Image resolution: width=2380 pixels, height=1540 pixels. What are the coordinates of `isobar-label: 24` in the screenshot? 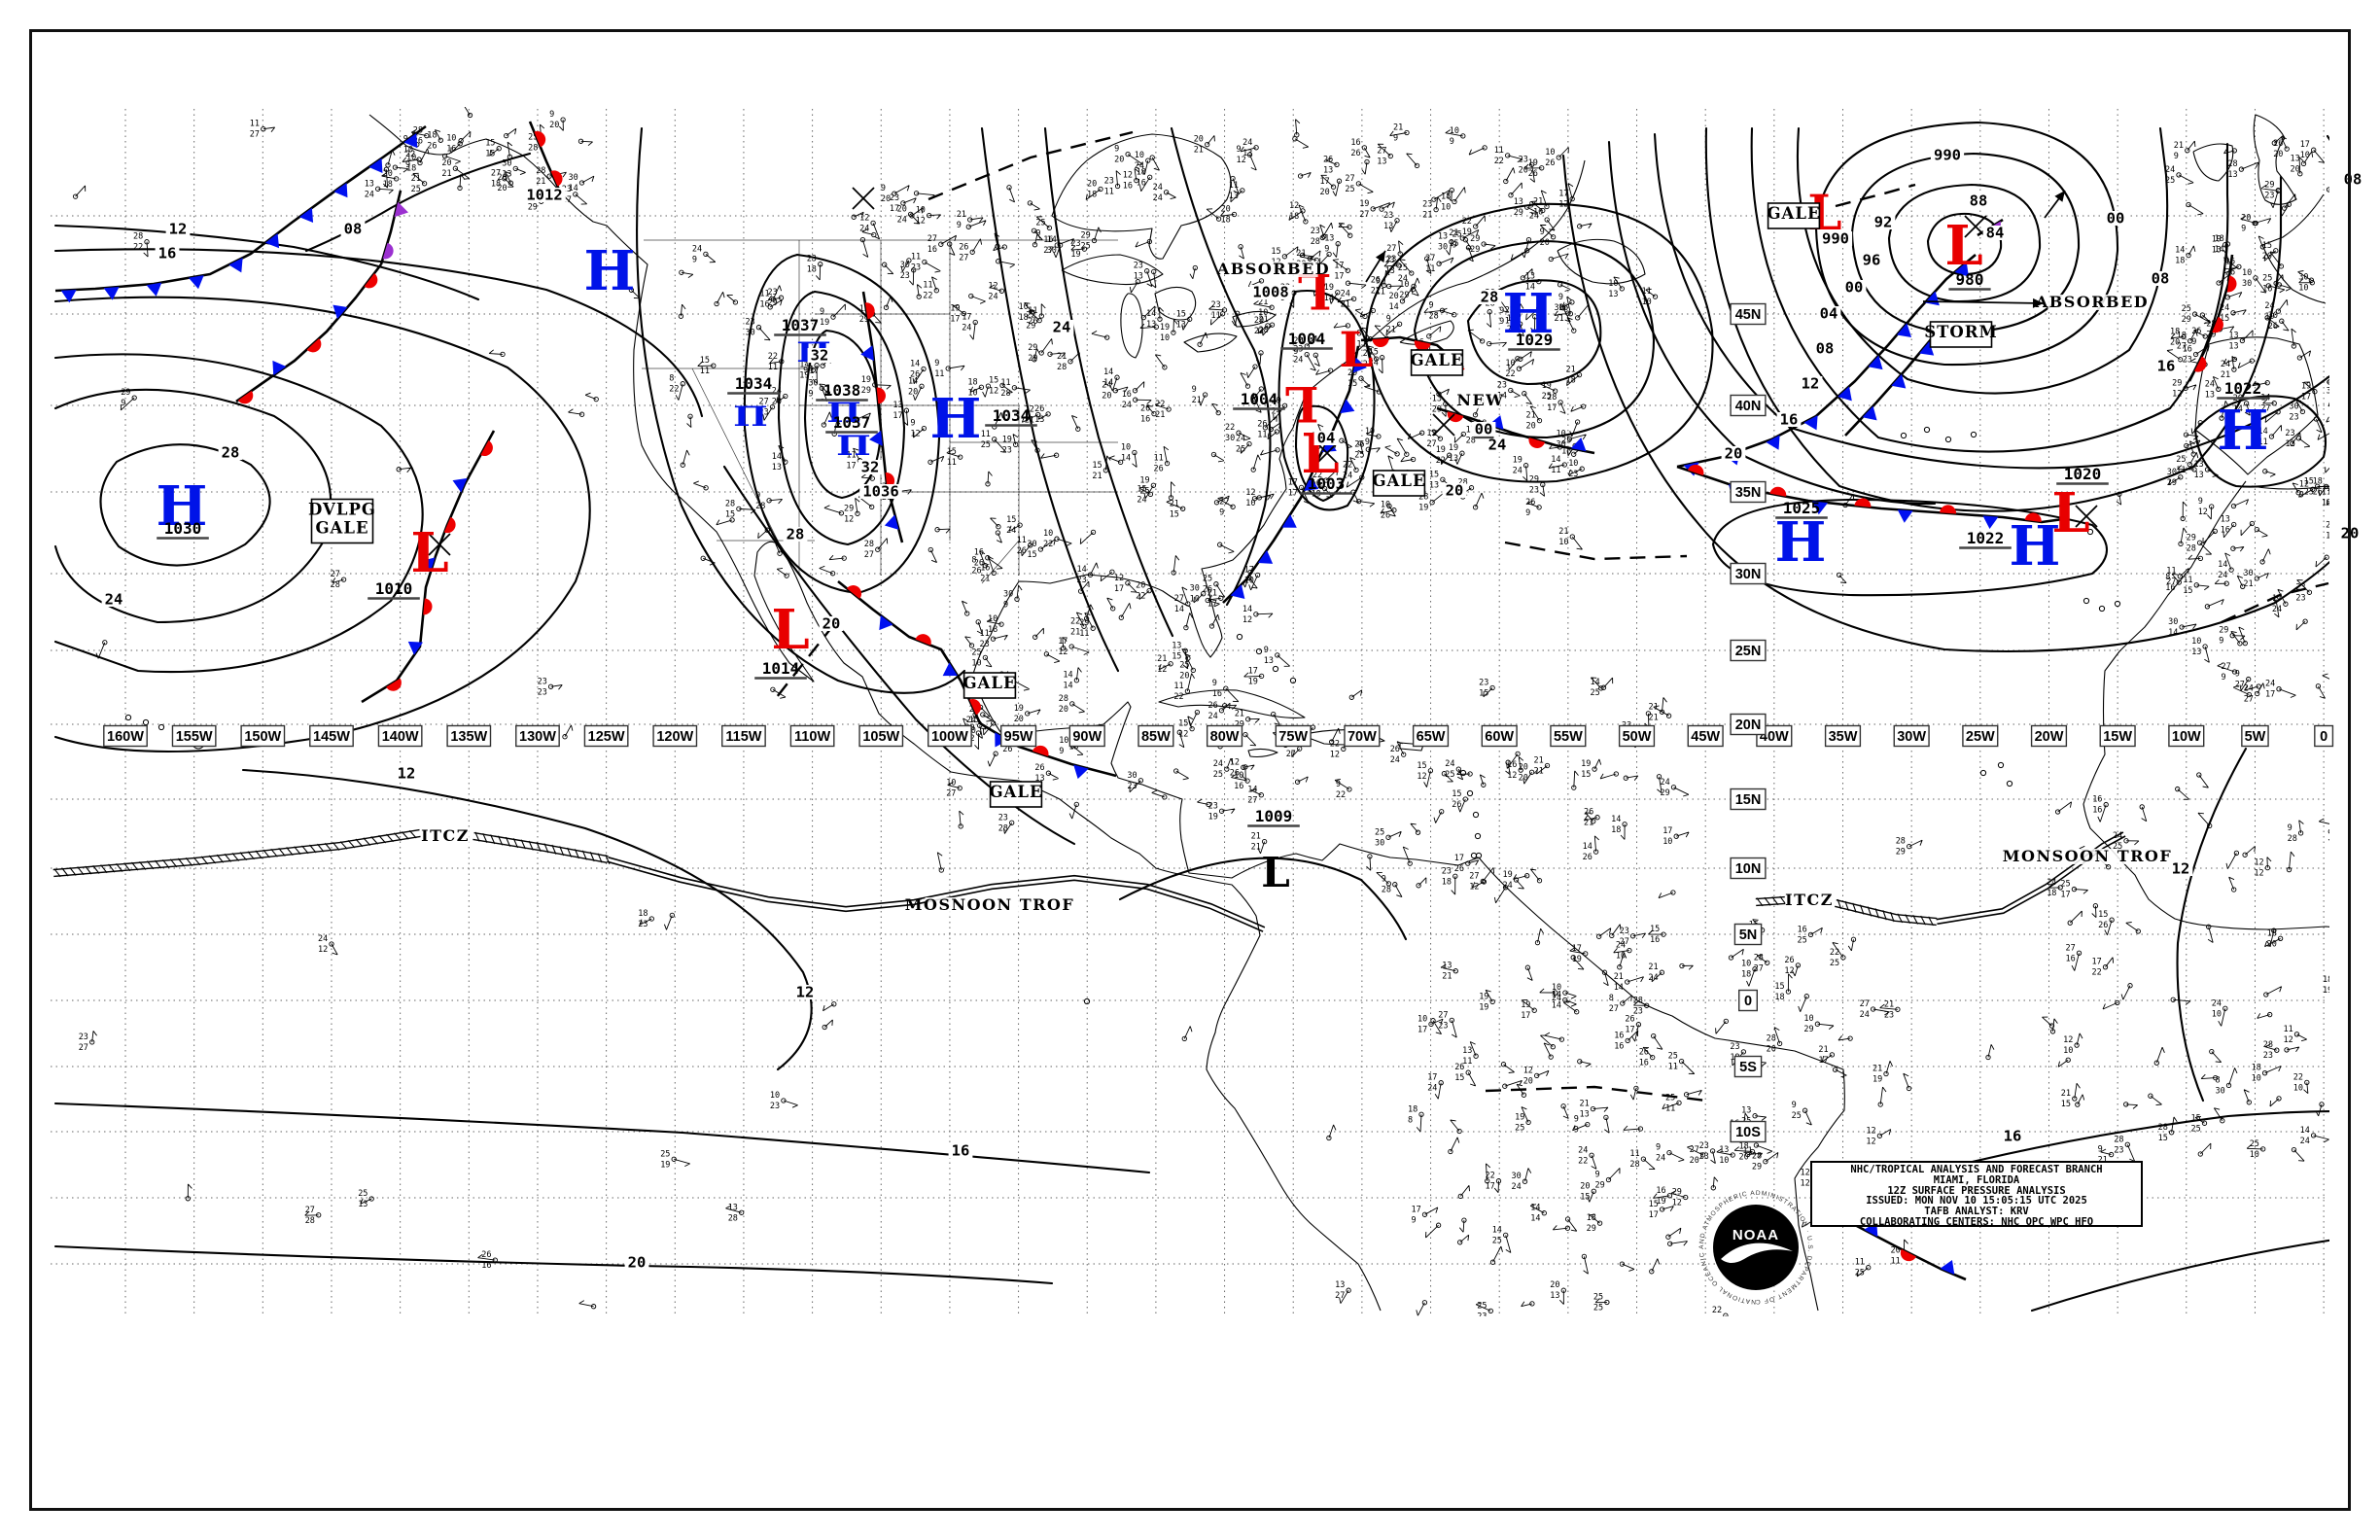 It's located at (1497, 445).